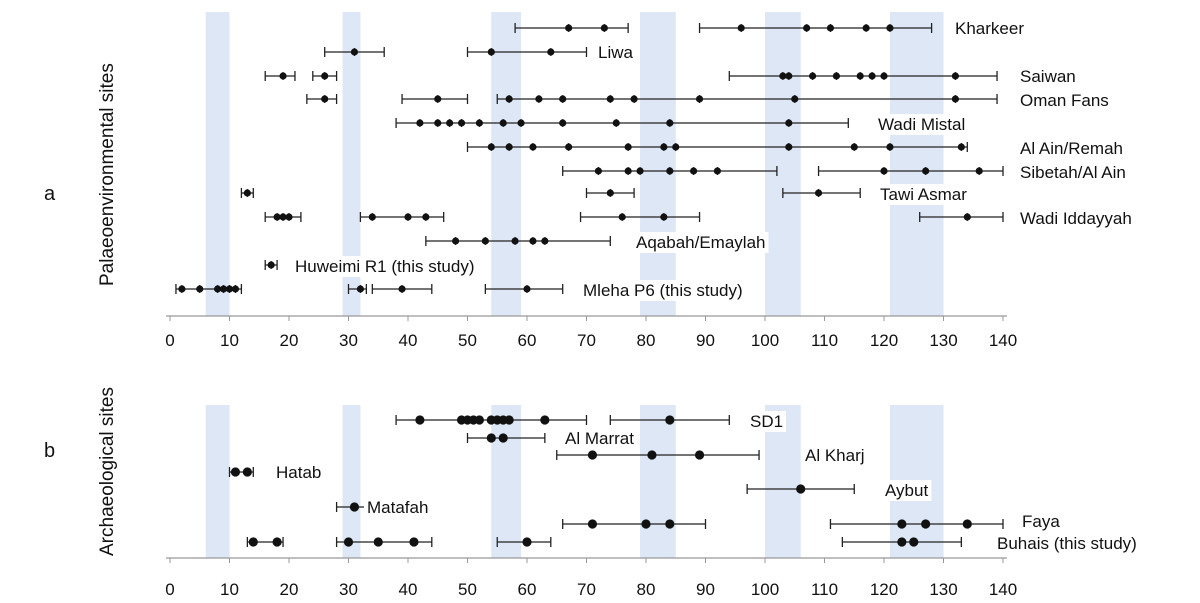 The width and height of the screenshot is (1200, 603). I want to click on x-tick-label: 130, so click(943, 340).